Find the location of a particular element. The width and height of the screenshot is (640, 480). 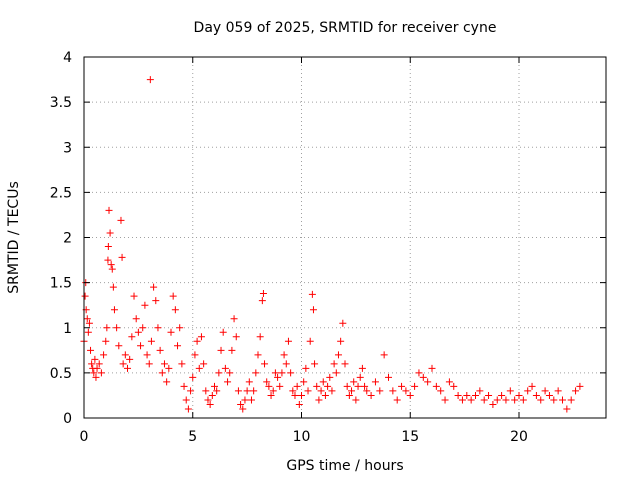

y-tick-label: 0.5 is located at coordinates (61, 374).